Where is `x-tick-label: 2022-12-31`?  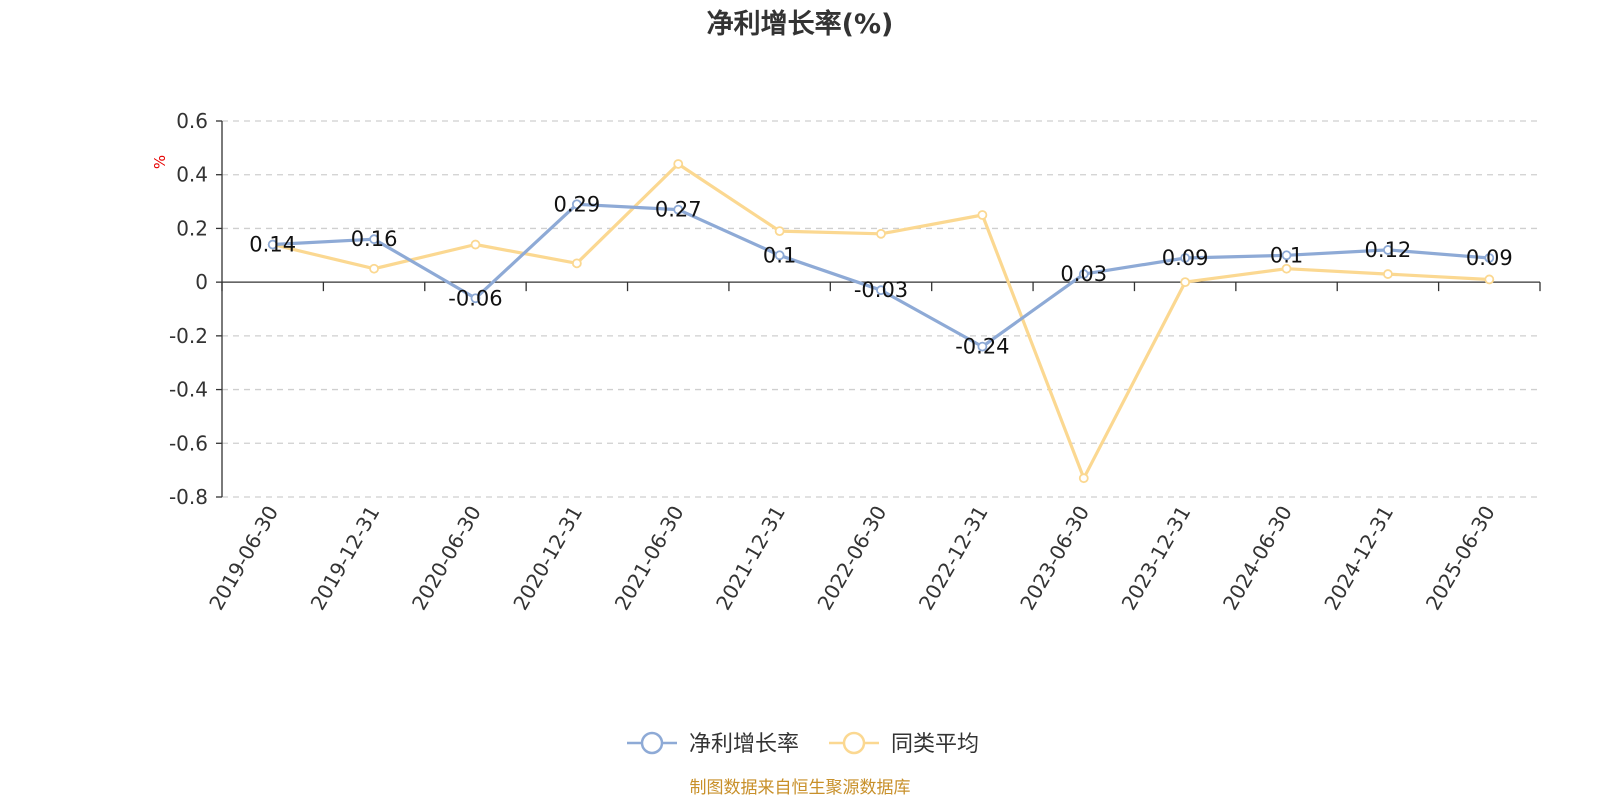 x-tick-label: 2022-12-31 is located at coordinates (953, 558).